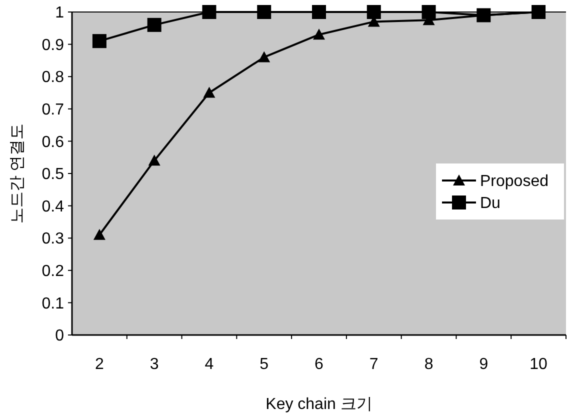 The image size is (572, 417). What do you see at coordinates (53, 207) in the screenshot?
I see `y-tick-label: 0.4` at bounding box center [53, 207].